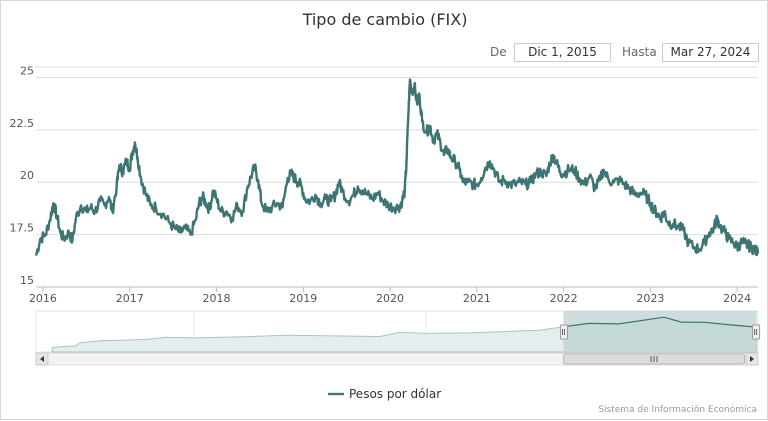 The image size is (768, 421). Describe the element at coordinates (130, 298) in the screenshot. I see `x-tick-label: 2017` at that location.